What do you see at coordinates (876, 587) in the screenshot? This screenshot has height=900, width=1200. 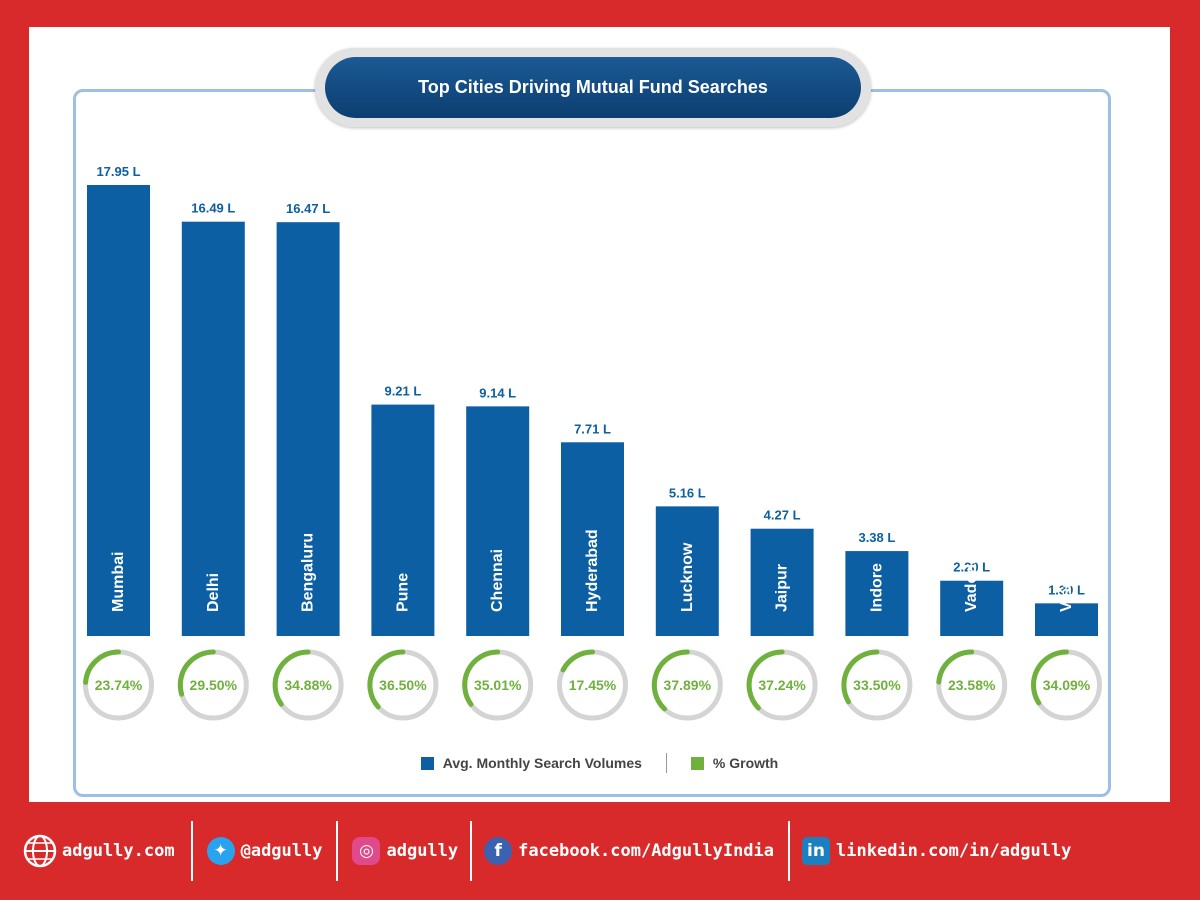 I see `category-label: Indore` at bounding box center [876, 587].